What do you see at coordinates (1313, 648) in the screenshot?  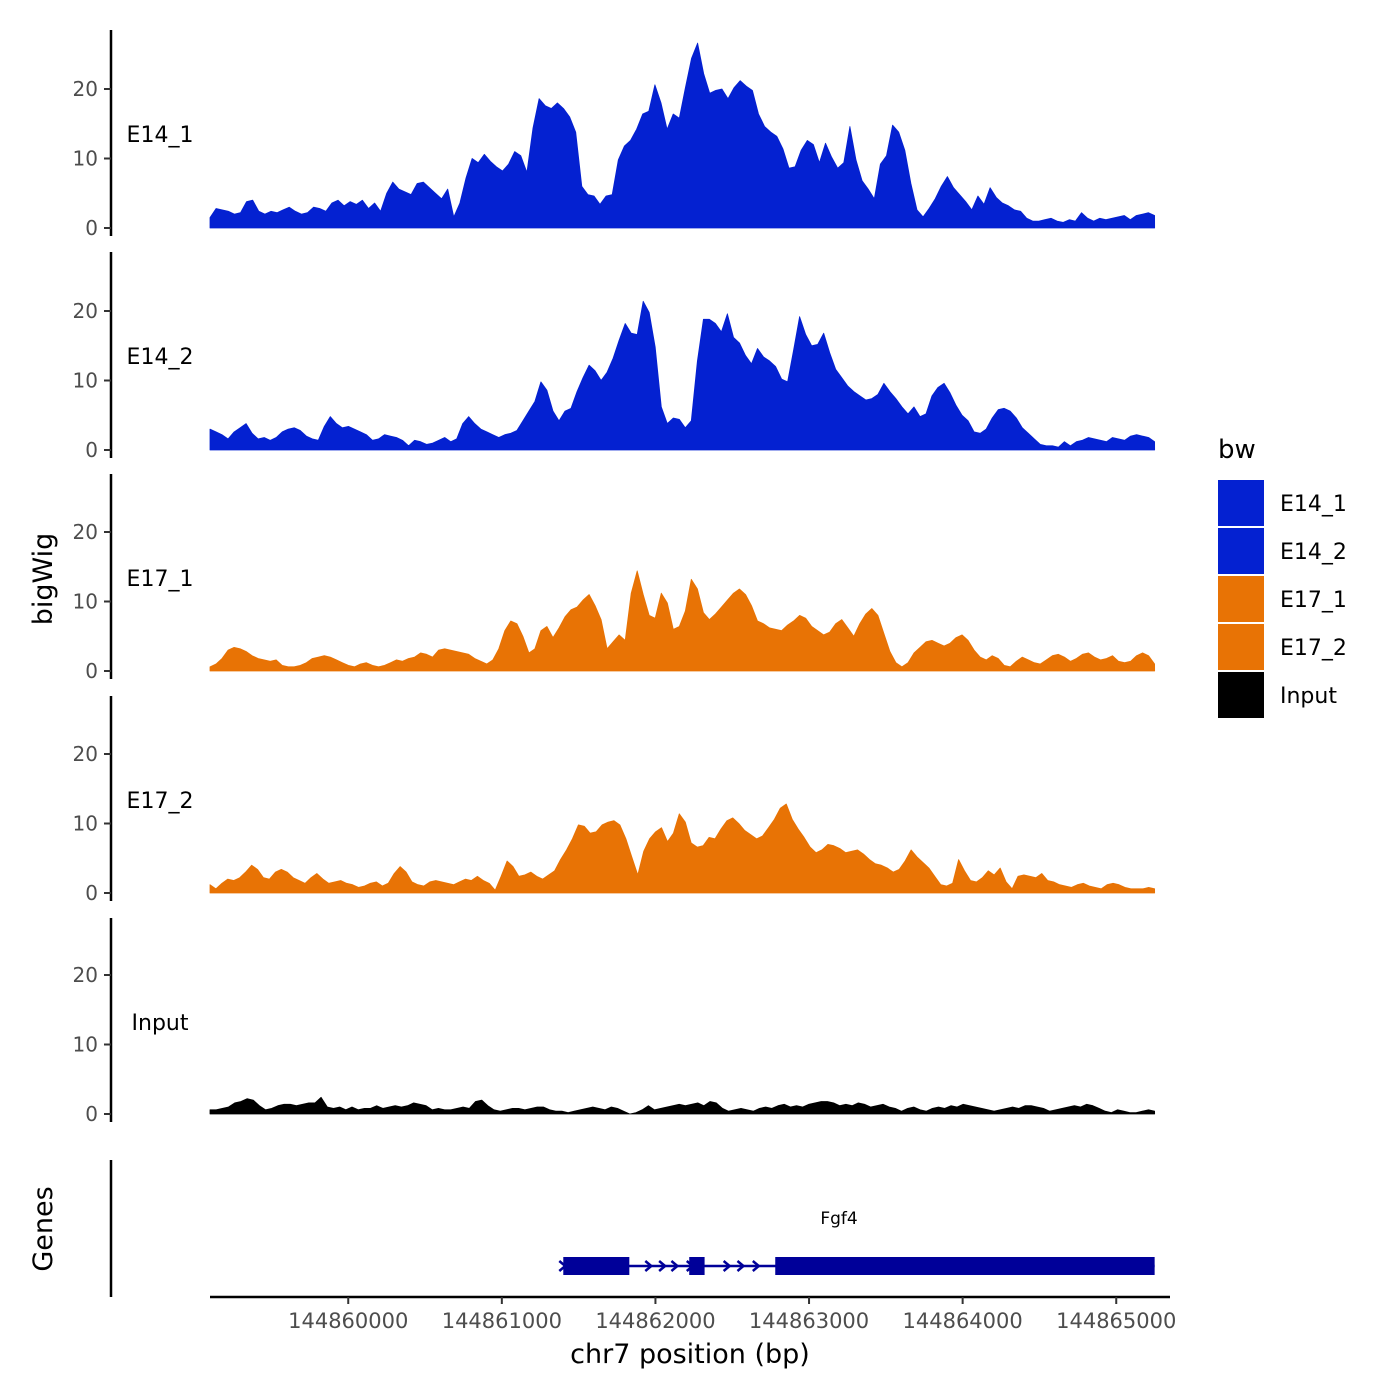 I see `legend-label-E17_2: E17_2` at bounding box center [1313, 648].